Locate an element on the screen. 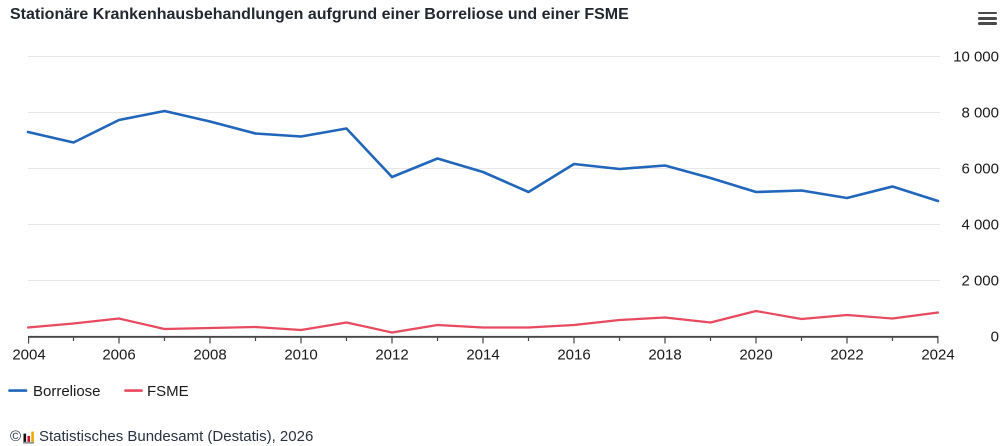 The width and height of the screenshot is (1000, 446). svg-text: 2024 is located at coordinates (937, 355).